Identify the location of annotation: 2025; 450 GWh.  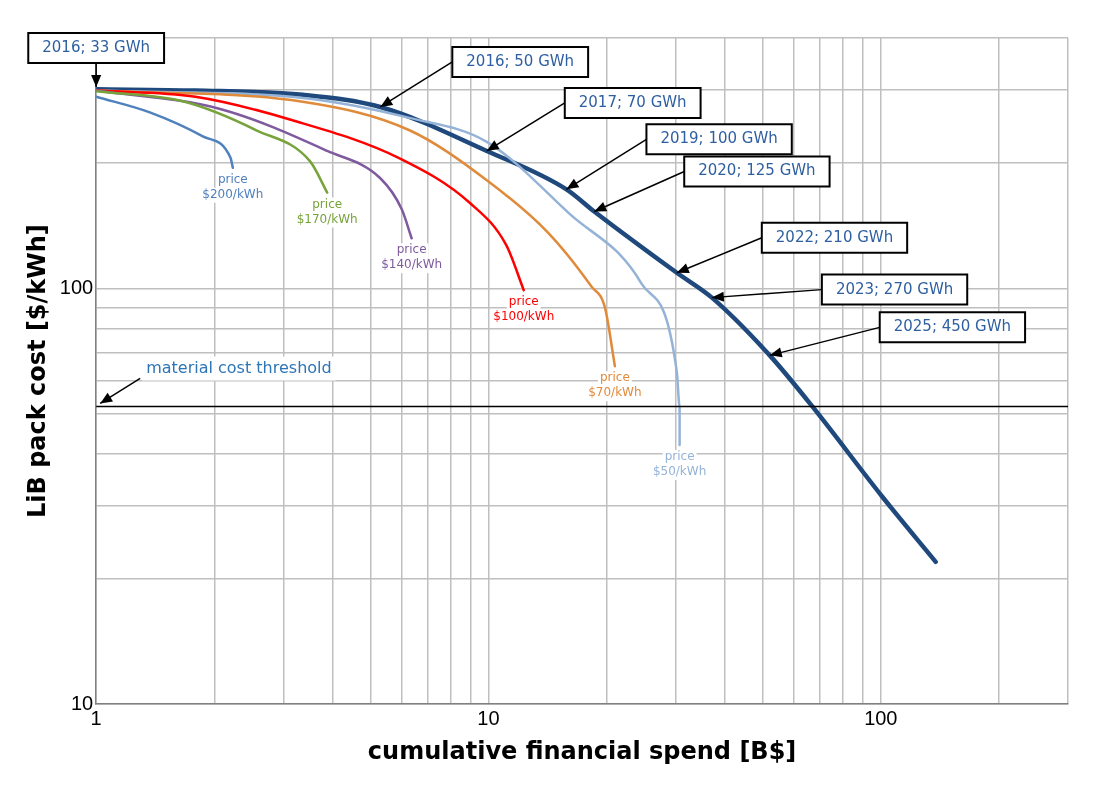
(952, 326).